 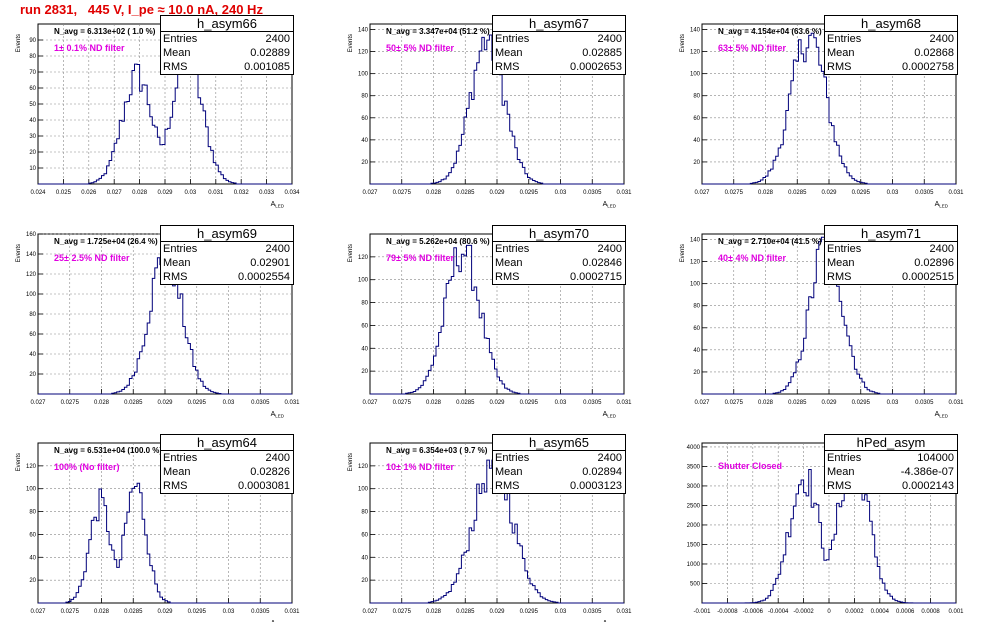 I want to click on stats-value: 0.0002554, so click(x=264, y=277).